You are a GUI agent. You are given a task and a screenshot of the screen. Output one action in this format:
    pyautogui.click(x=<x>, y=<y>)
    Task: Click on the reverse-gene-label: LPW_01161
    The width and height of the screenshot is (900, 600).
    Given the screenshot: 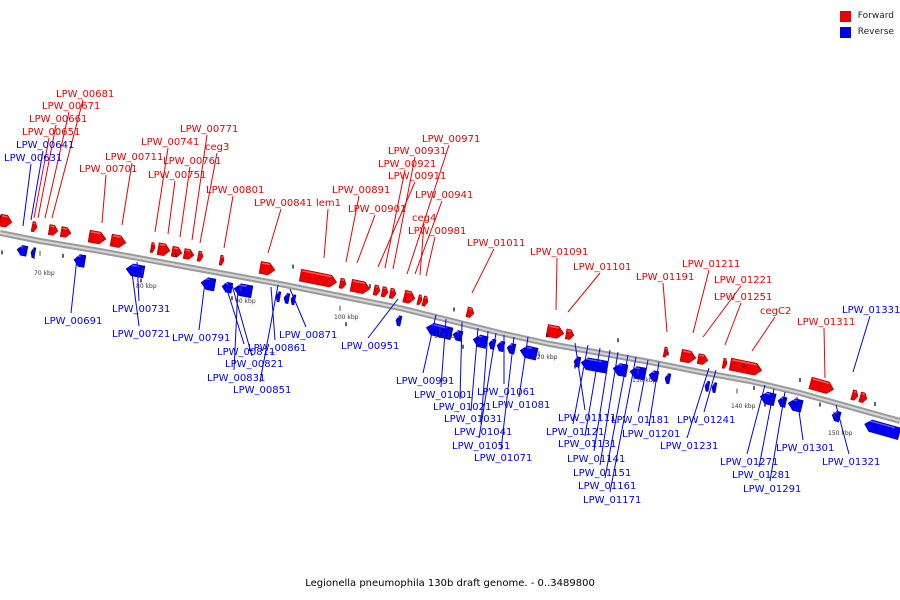 What is the action you would take?
    pyautogui.click(x=607, y=486)
    